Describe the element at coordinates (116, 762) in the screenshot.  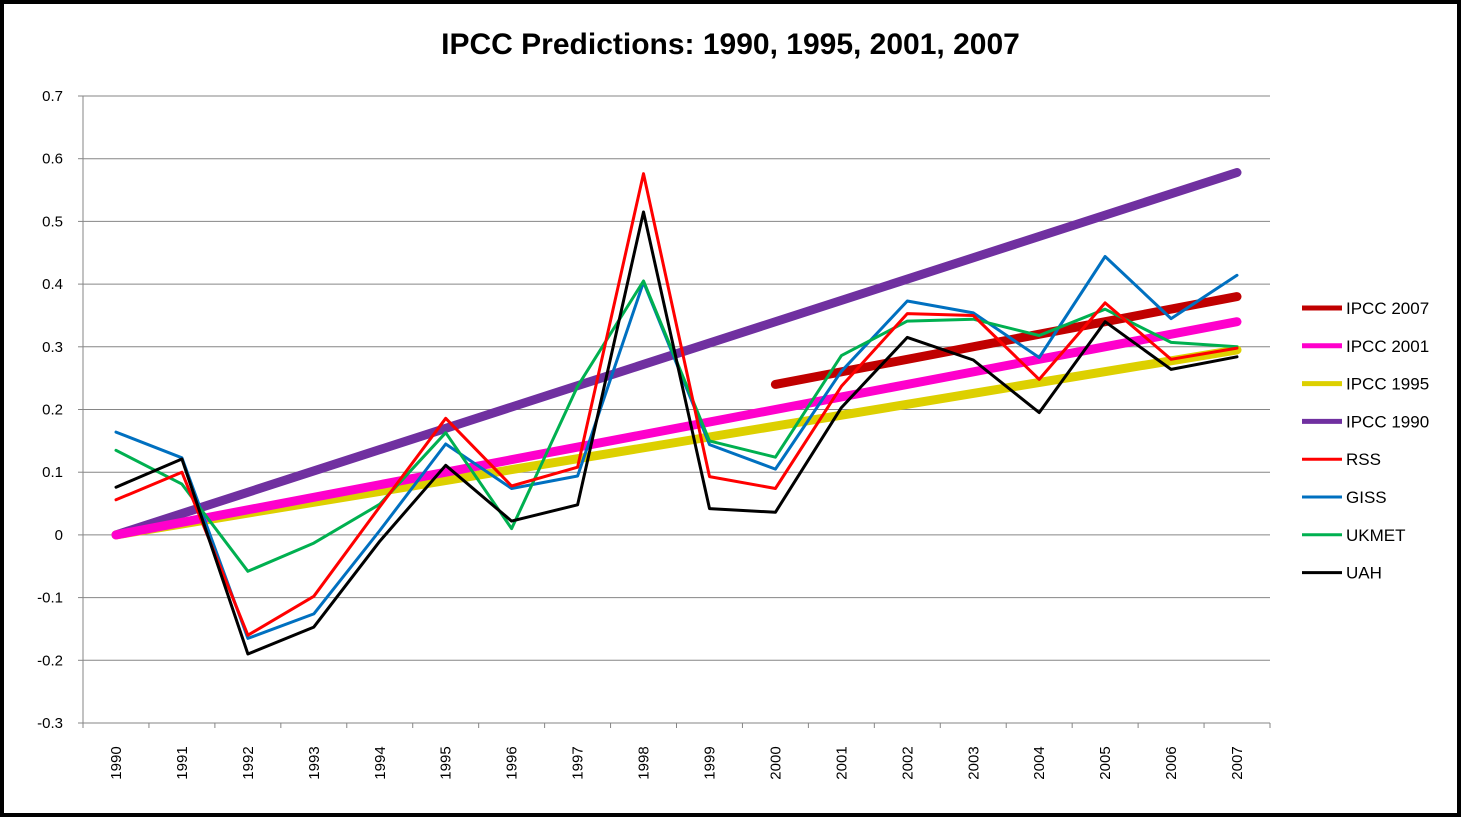
I see `x-tick-label: 1990` at that location.